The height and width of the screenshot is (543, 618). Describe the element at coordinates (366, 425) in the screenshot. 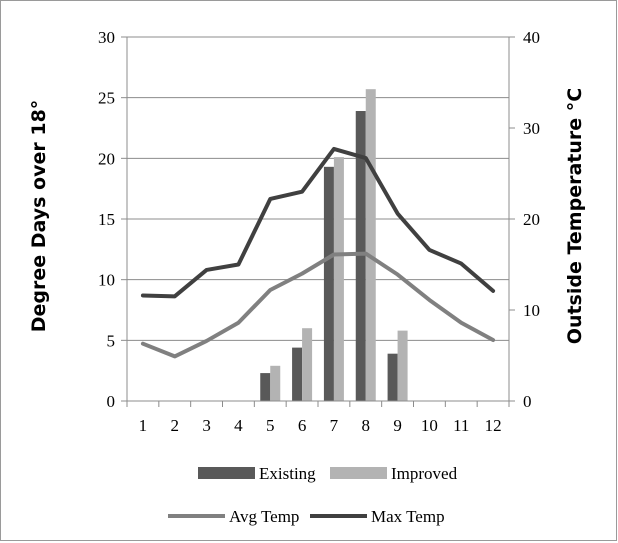

I see `x-tick-label: 8` at that location.